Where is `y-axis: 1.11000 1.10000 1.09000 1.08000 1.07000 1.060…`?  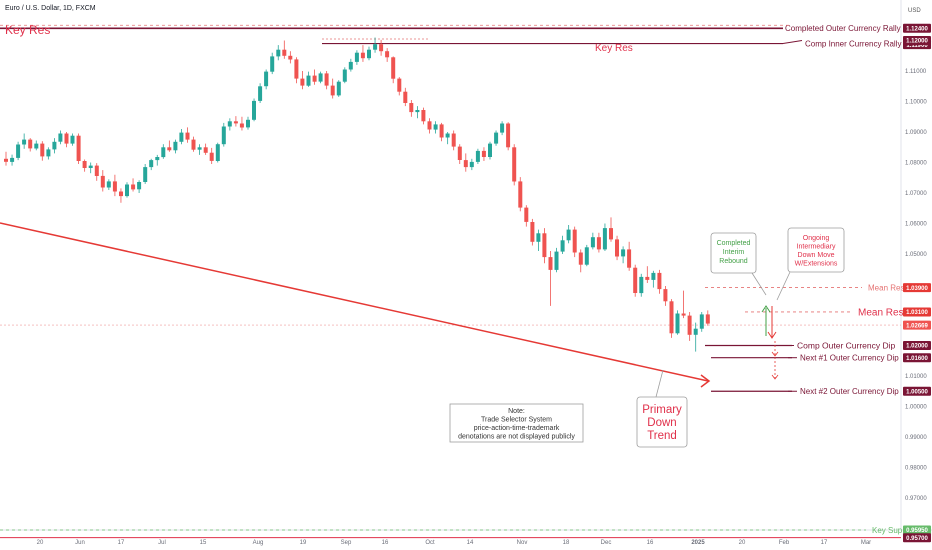 y-axis: 1.11000 1.10000 1.09000 1.08000 1.07000 1.060… is located at coordinates (916, 285).